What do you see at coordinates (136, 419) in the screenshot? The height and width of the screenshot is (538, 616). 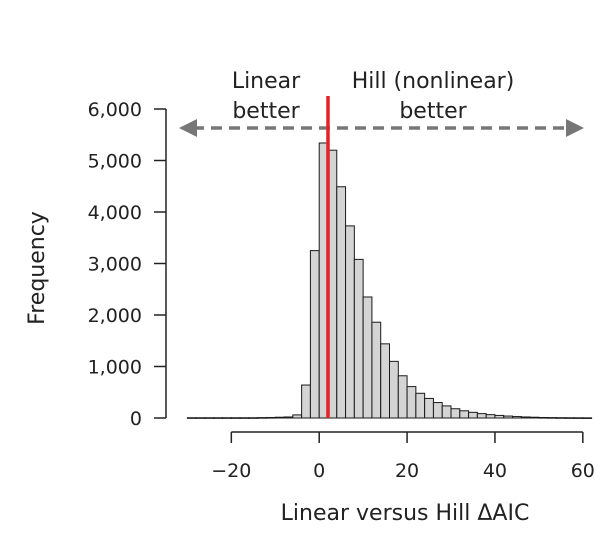 I see `y-tick-label: 0` at bounding box center [136, 419].